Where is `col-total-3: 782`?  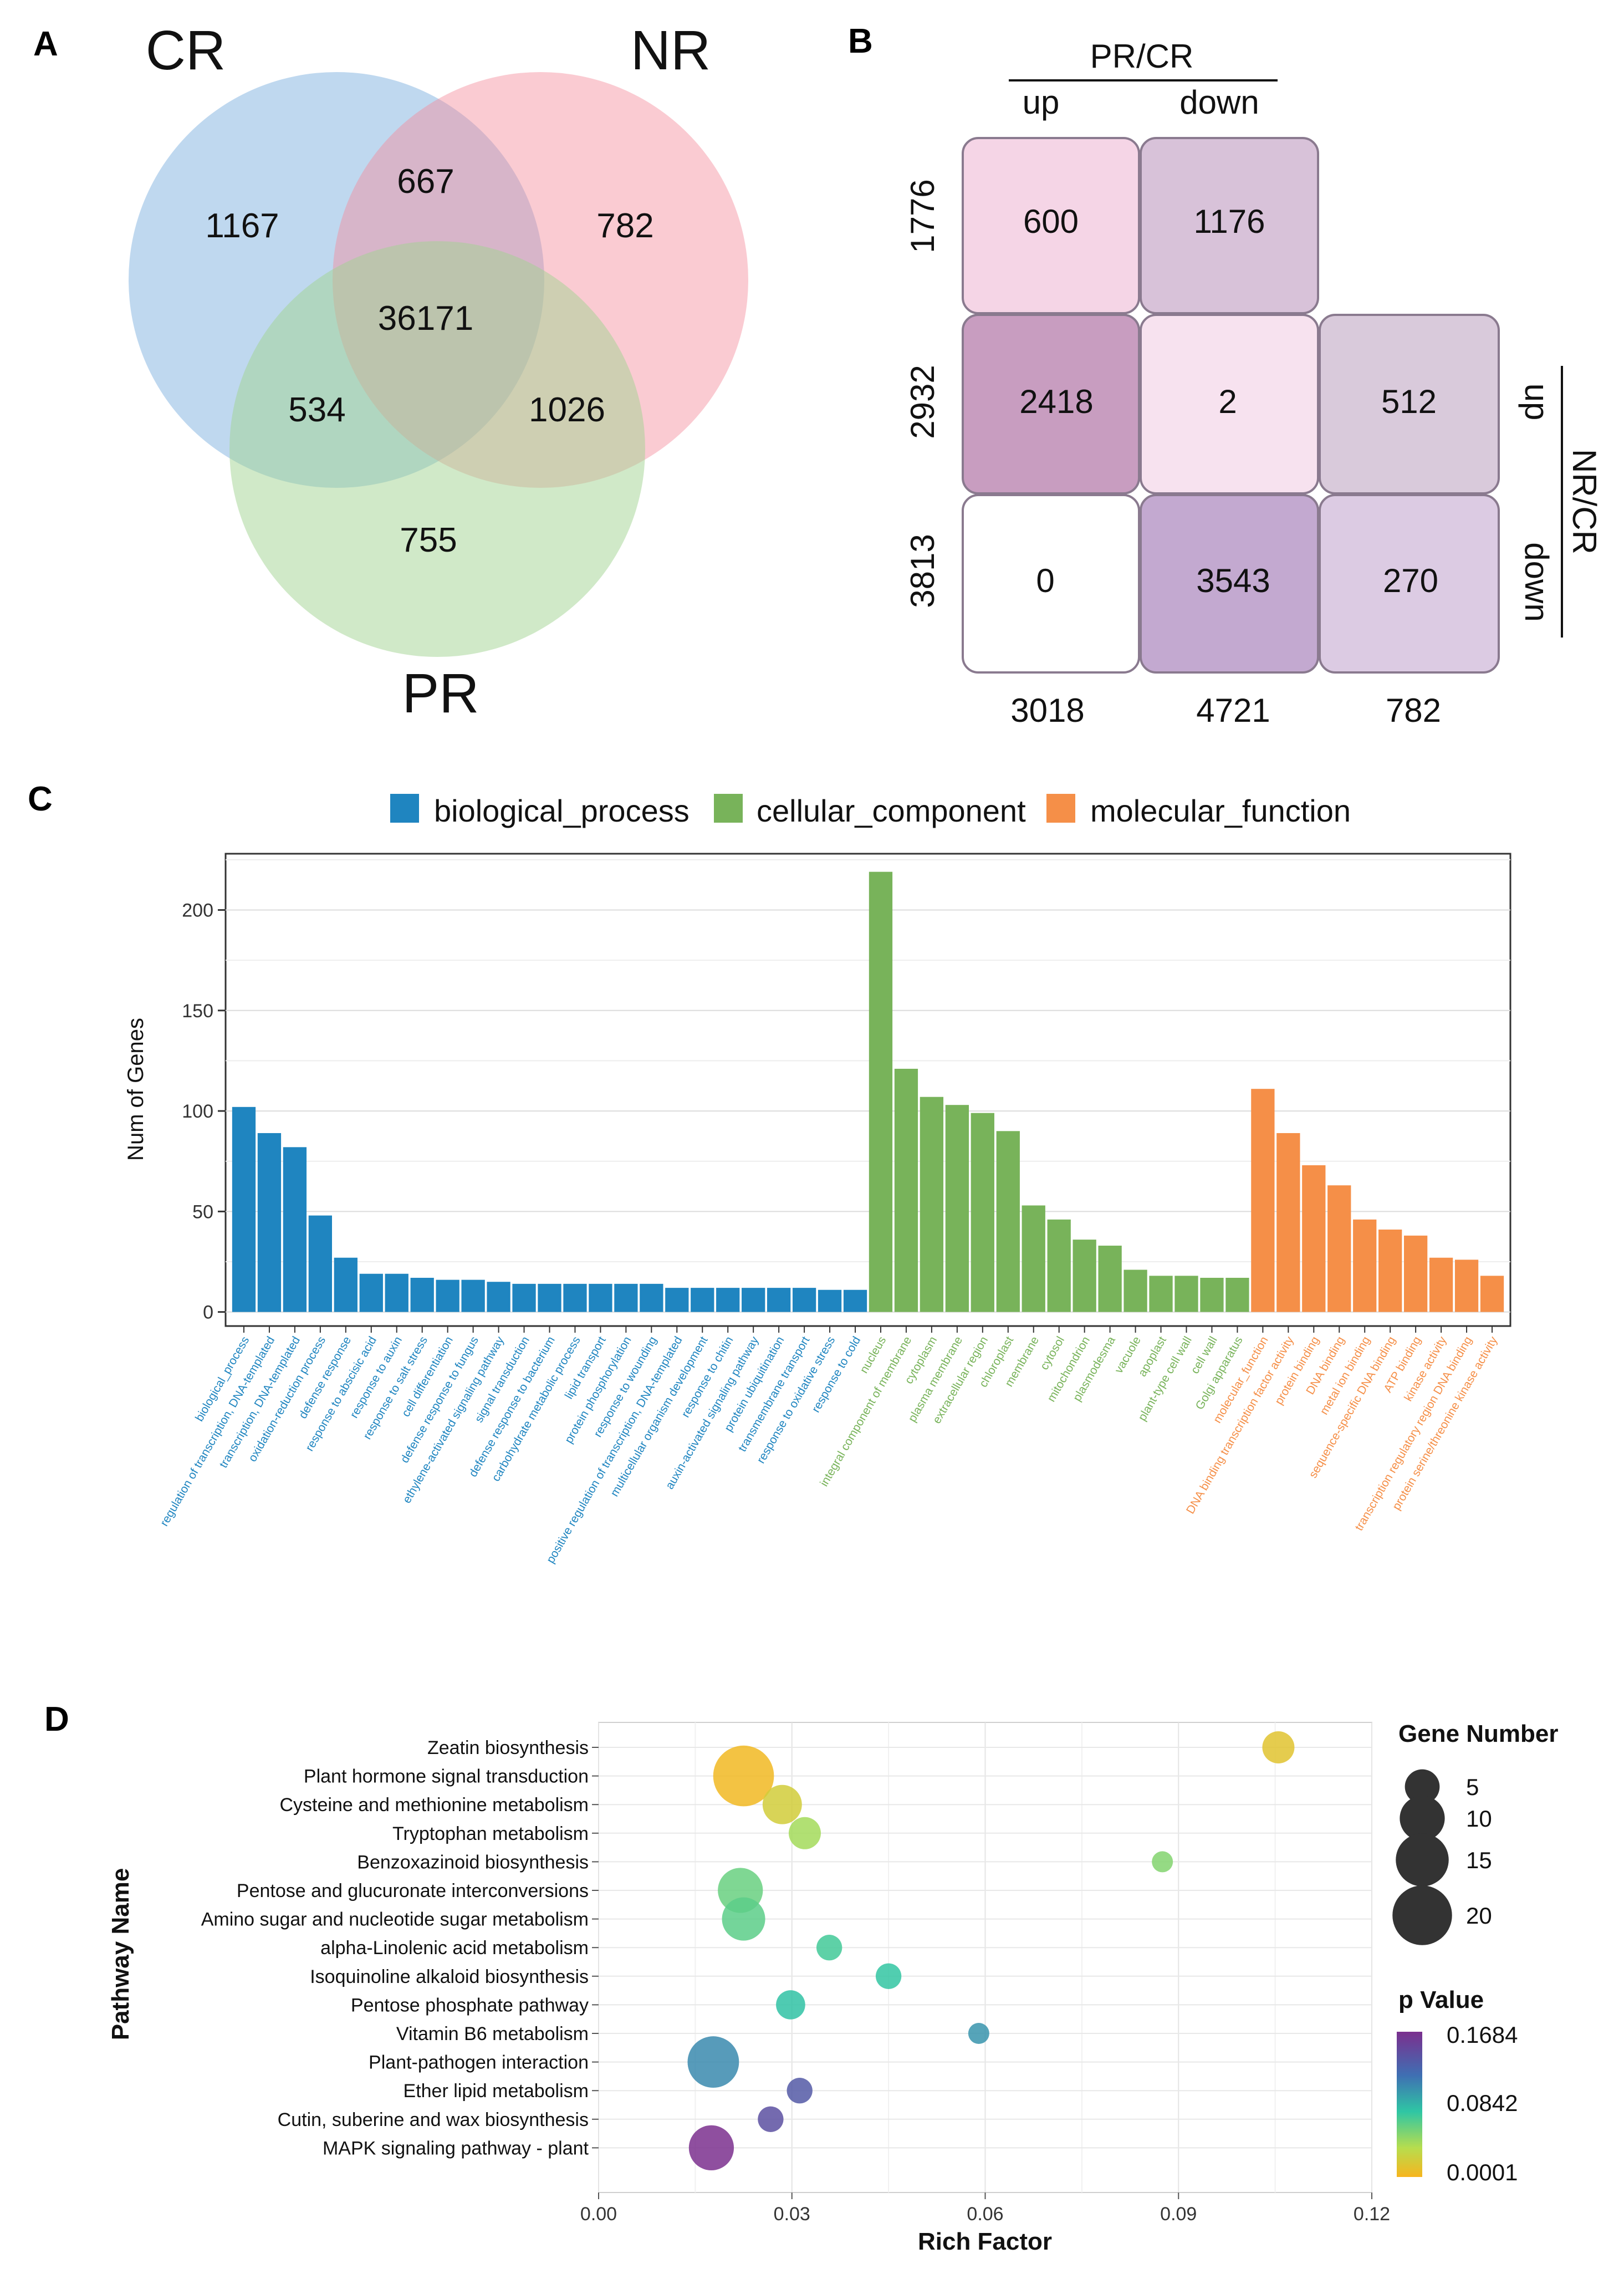
col-total-3: 782 is located at coordinates (1413, 711).